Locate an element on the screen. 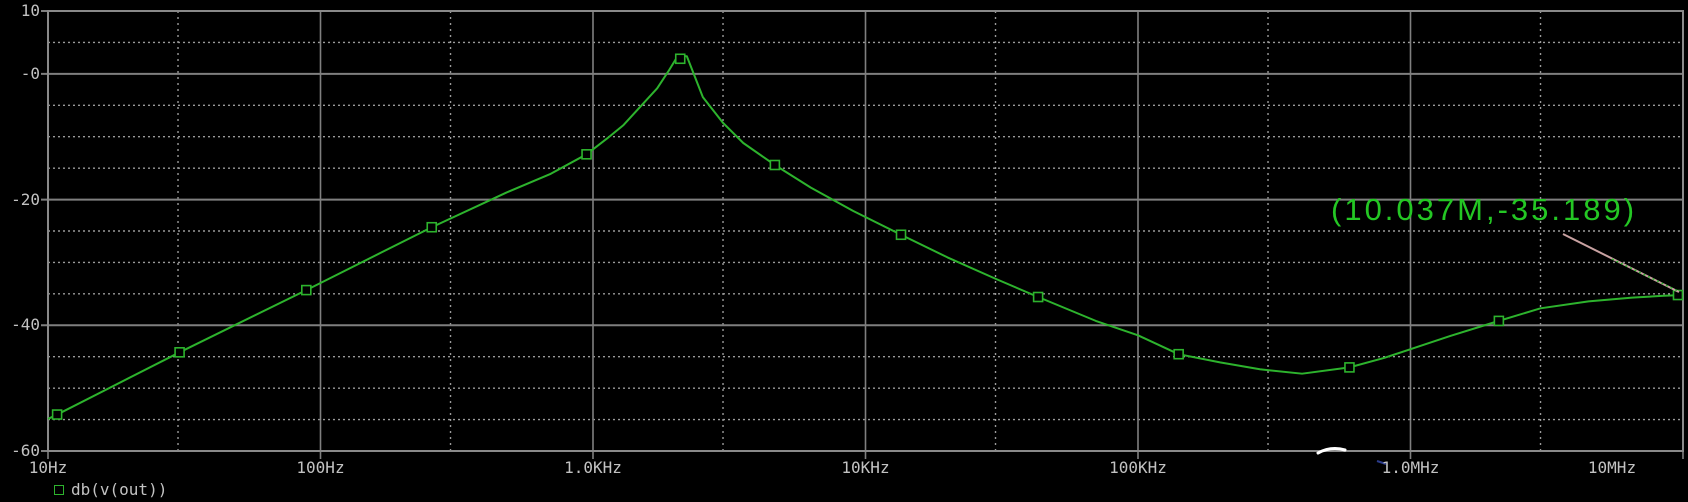 The width and height of the screenshot is (1688, 502). x-tick-label: 10Hz is located at coordinates (48, 467).